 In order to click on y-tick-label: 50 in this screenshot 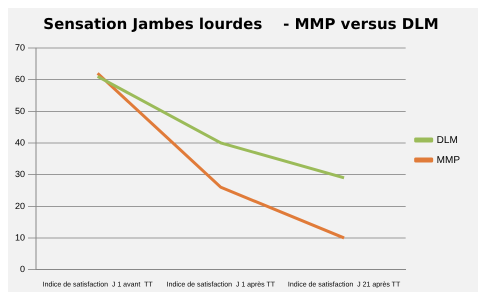, I will do `click(20, 111)`.